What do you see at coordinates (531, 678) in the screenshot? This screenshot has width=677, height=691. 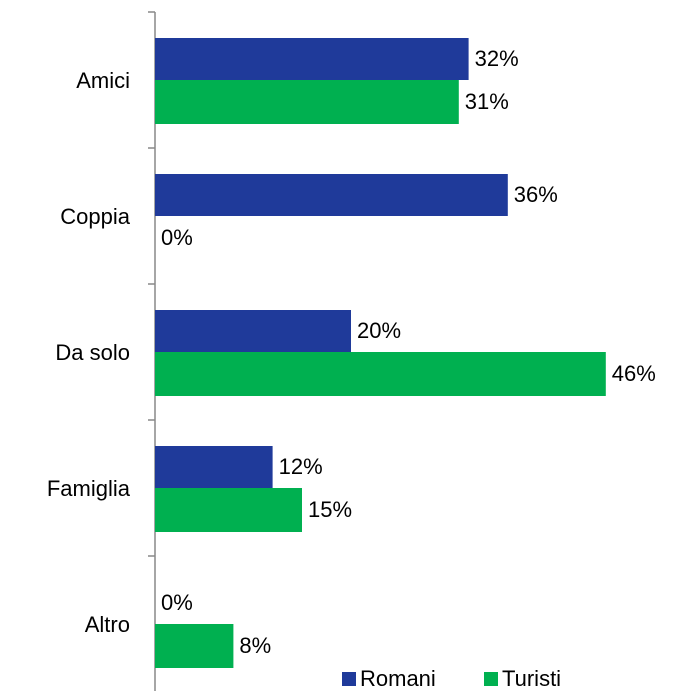 I see `legend-label: Turisti` at bounding box center [531, 678].